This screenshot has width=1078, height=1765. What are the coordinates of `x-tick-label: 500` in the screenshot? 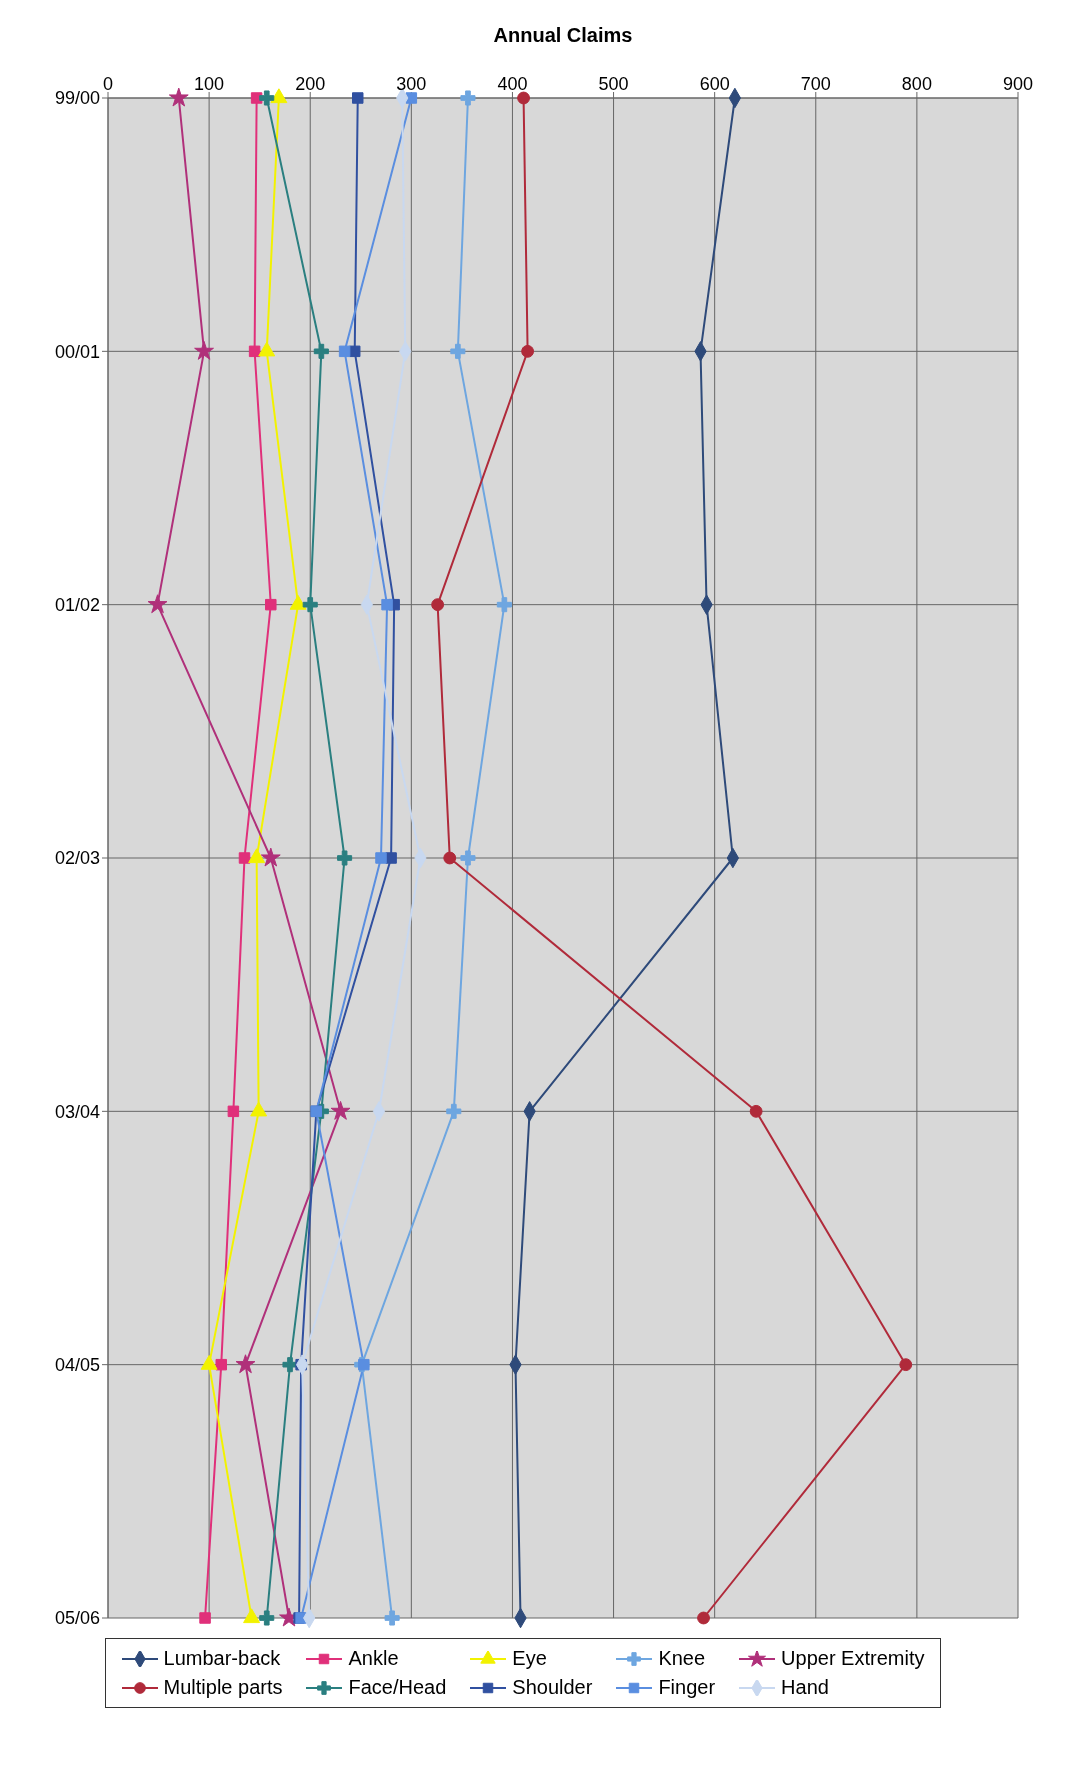 It's located at (613, 84).